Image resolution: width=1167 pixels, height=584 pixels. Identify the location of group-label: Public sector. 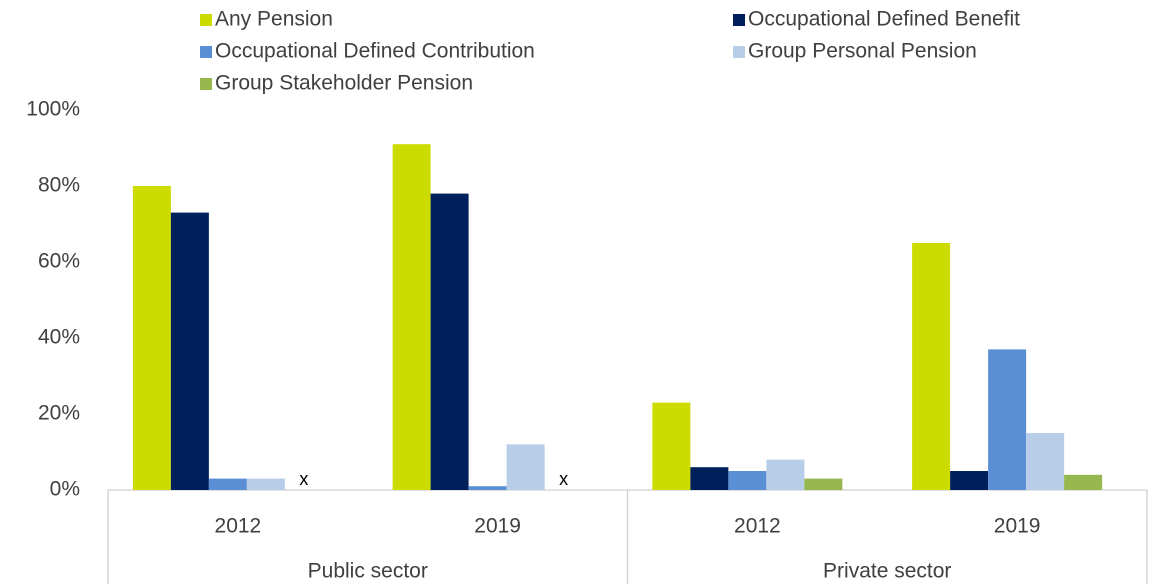
(368, 571).